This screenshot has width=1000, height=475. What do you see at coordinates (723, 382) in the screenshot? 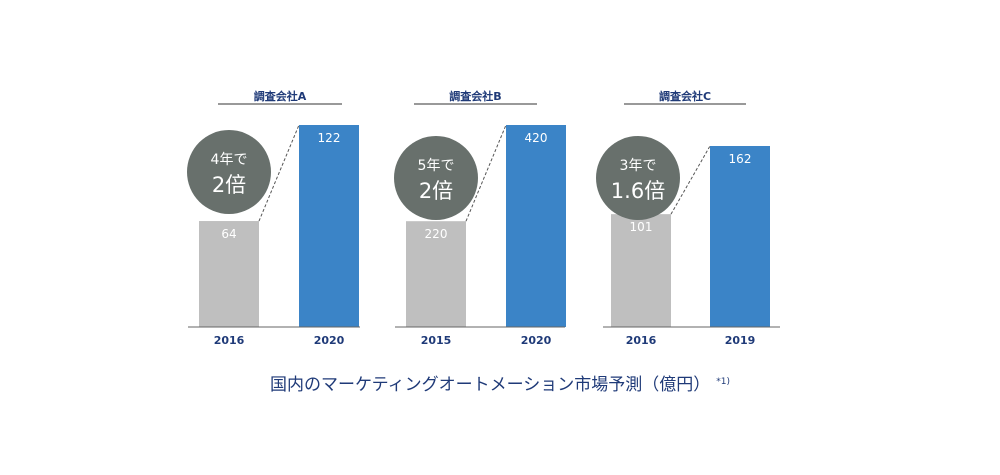
I see `caption-footnote: *1)` at bounding box center [723, 382].